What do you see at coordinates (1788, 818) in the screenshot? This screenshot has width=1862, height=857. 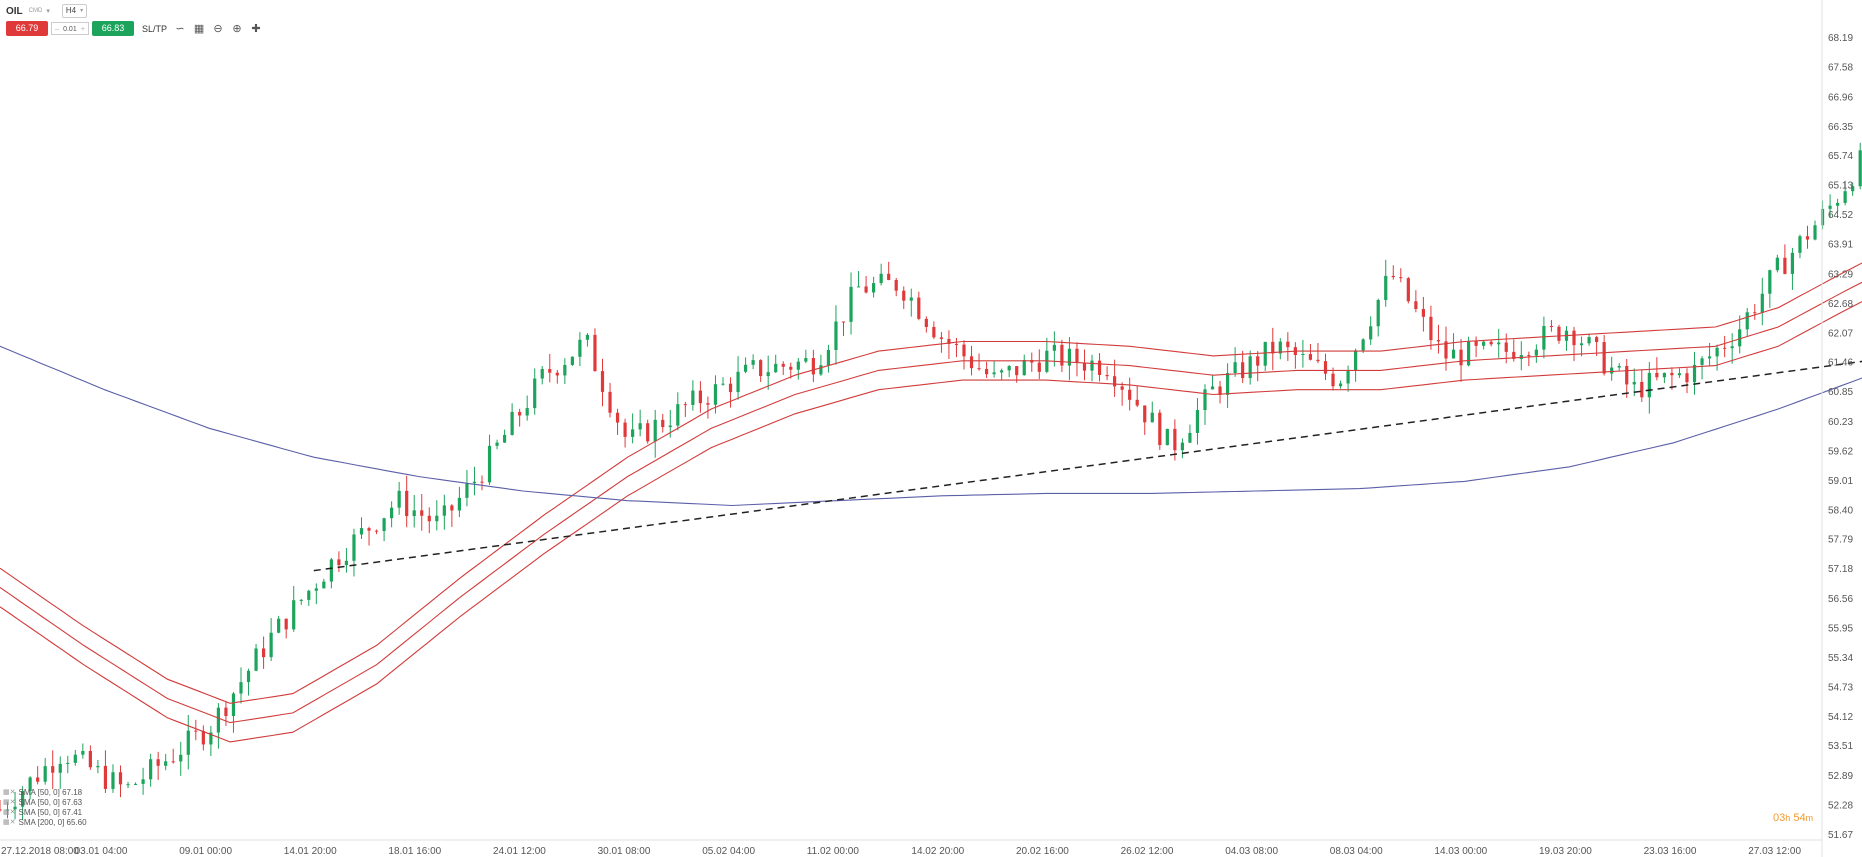 I see `countdown-hour-unit: h` at bounding box center [1788, 818].